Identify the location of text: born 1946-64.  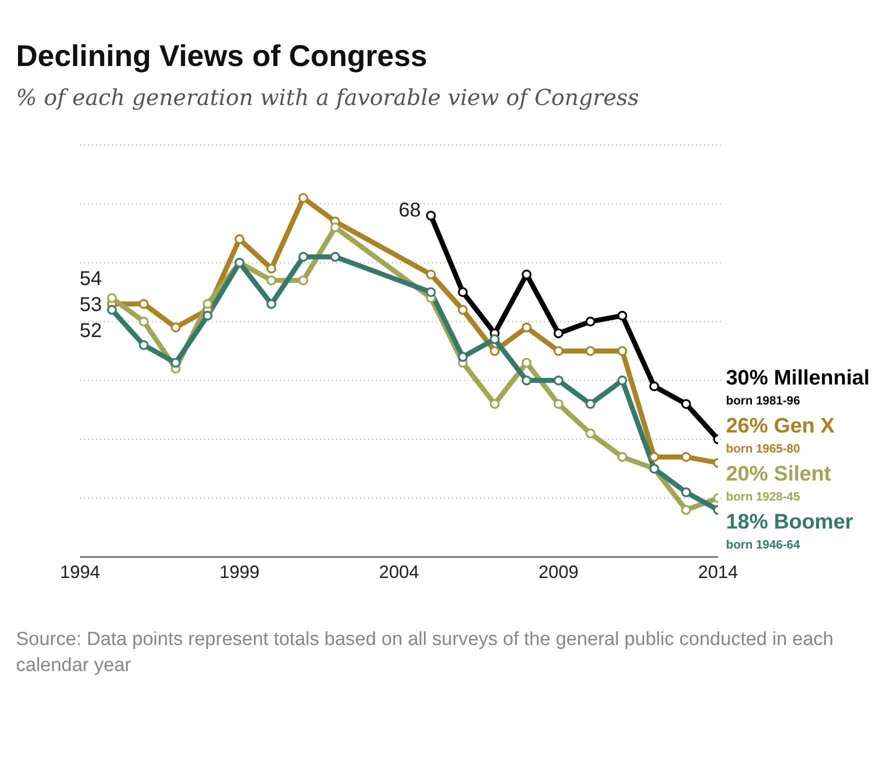
(763, 544).